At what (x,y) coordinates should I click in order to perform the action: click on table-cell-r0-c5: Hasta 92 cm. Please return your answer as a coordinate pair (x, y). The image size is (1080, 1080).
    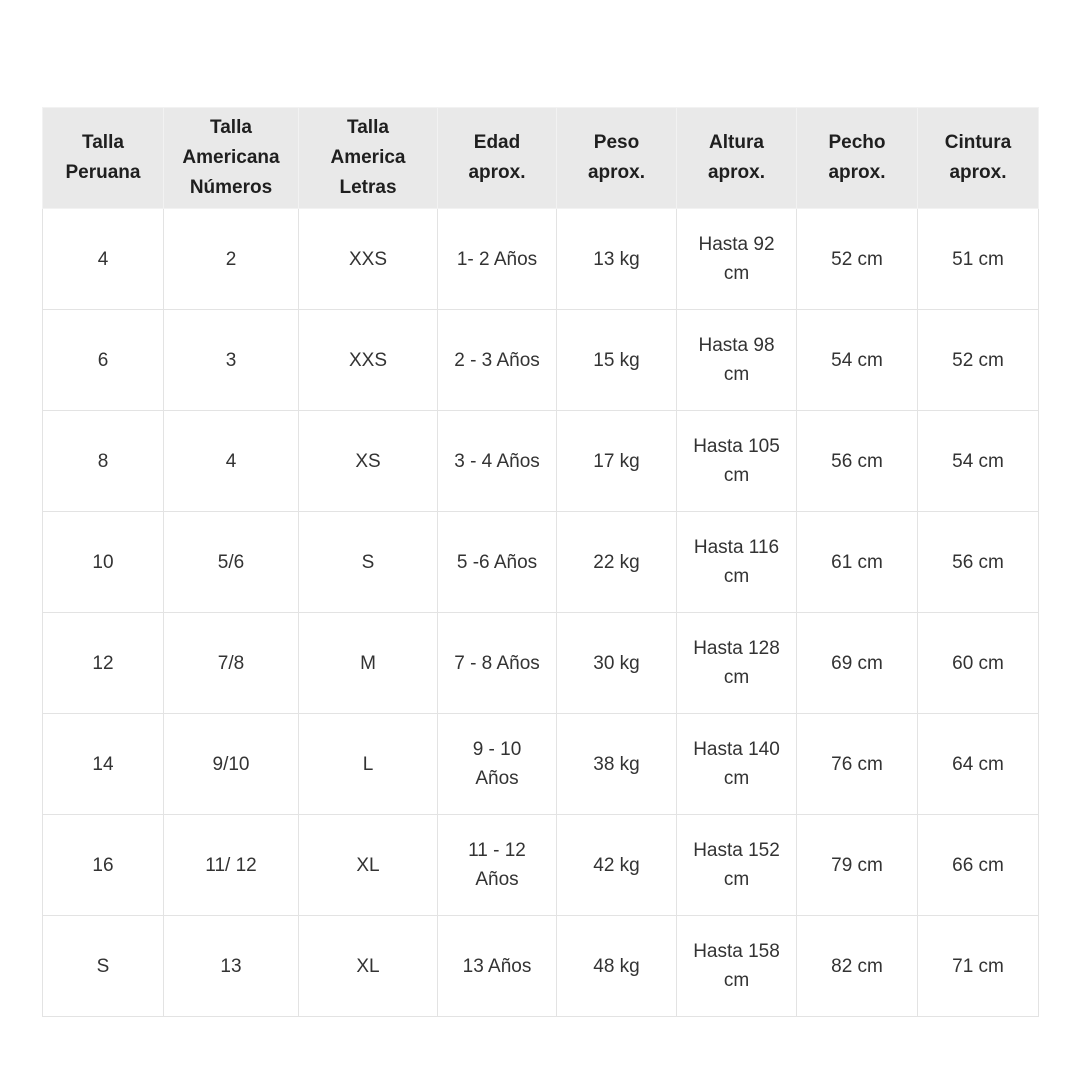
    Looking at the image, I should click on (736, 259).